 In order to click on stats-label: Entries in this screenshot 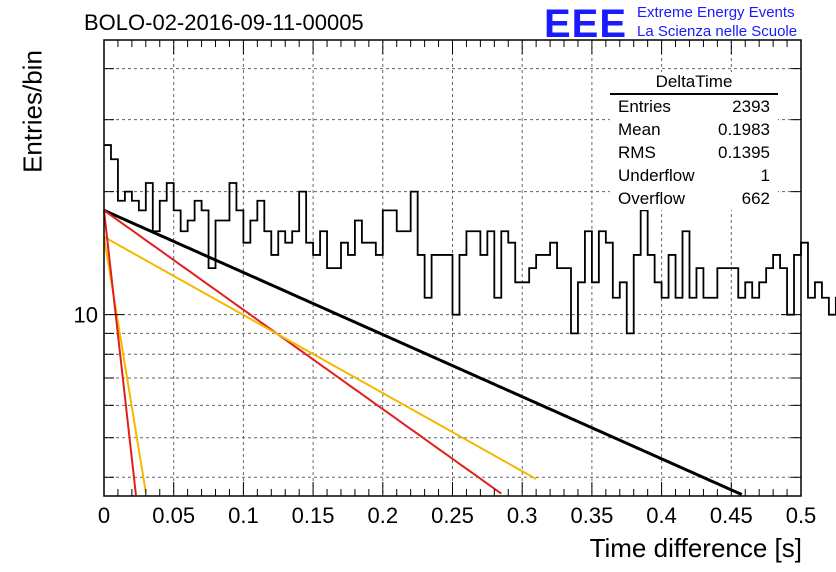, I will do `click(644, 106)`.